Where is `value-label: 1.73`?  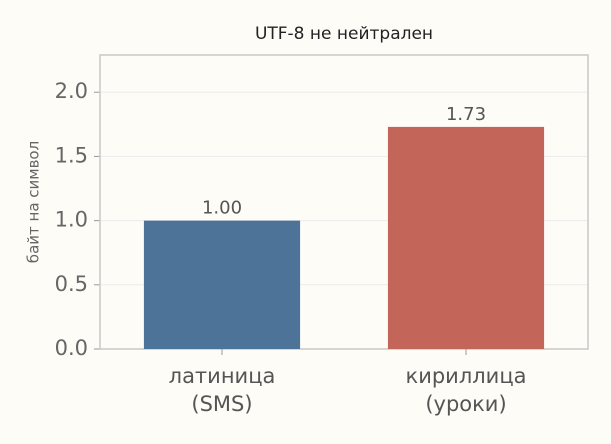 value-label: 1.73 is located at coordinates (466, 114).